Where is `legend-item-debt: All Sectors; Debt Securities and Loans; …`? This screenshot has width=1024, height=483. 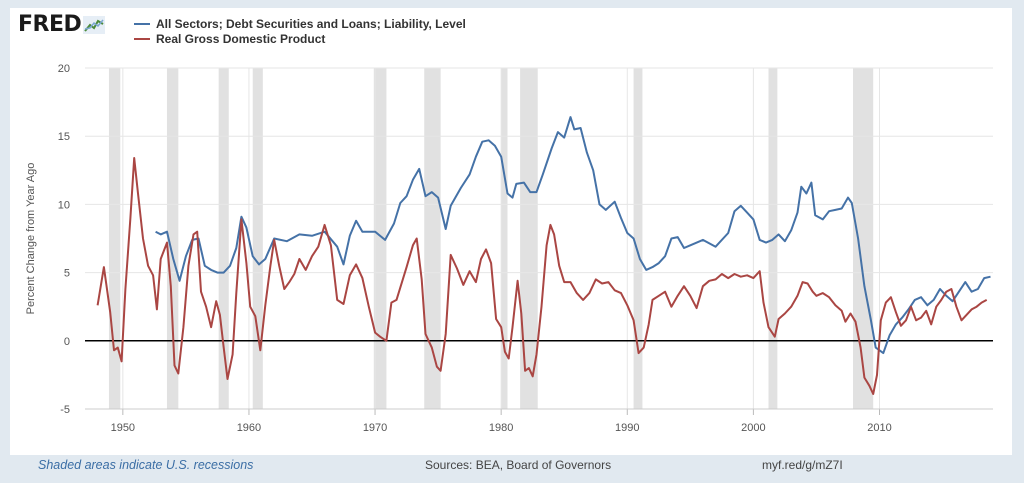 legend-item-debt: All Sectors; Debt Securities and Loans; … is located at coordinates (300, 23).